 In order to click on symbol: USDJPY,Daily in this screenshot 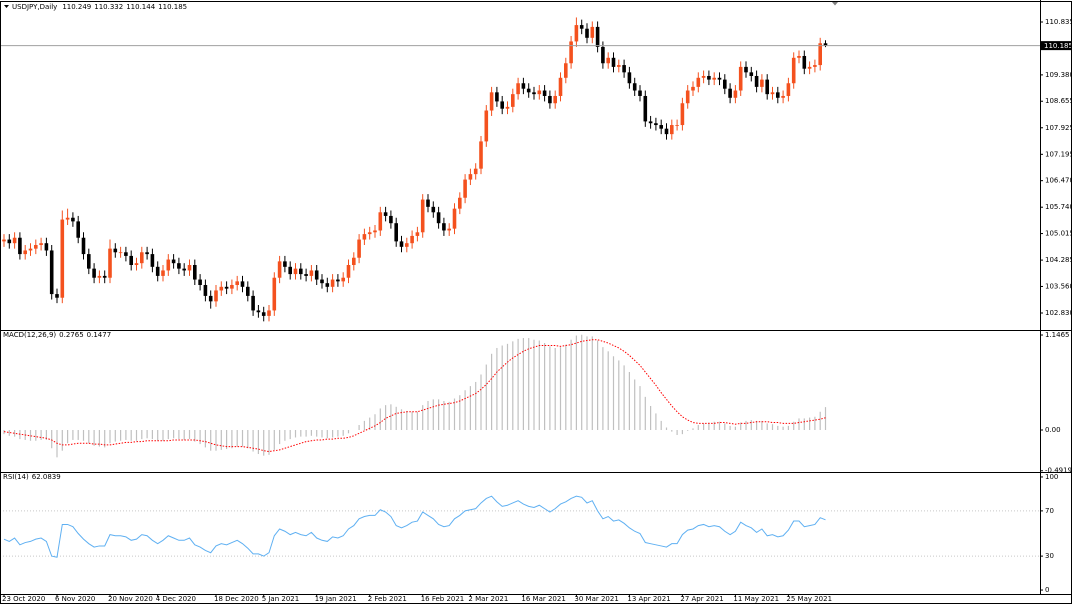, I will do `click(34, 7)`.